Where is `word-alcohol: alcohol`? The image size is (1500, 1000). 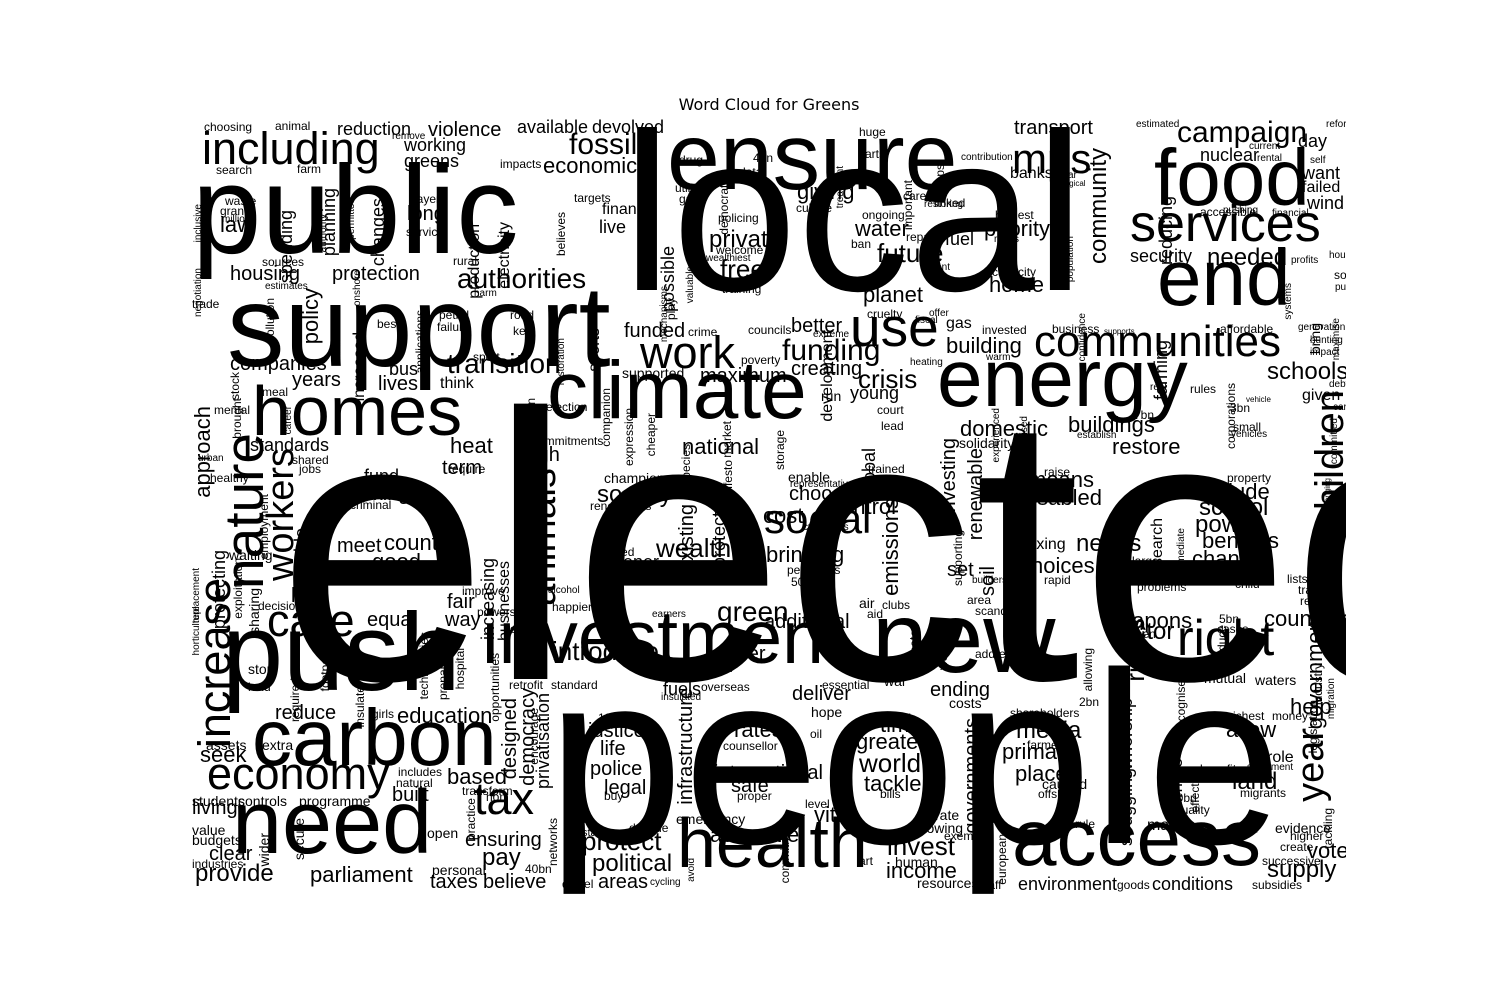 word-alcohol: alcohol is located at coordinates (564, 590).